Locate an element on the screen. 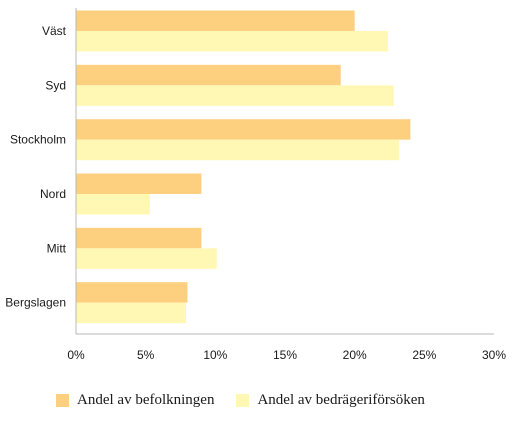 The width and height of the screenshot is (524, 421). category-label-1: Syd is located at coordinates (55, 85).